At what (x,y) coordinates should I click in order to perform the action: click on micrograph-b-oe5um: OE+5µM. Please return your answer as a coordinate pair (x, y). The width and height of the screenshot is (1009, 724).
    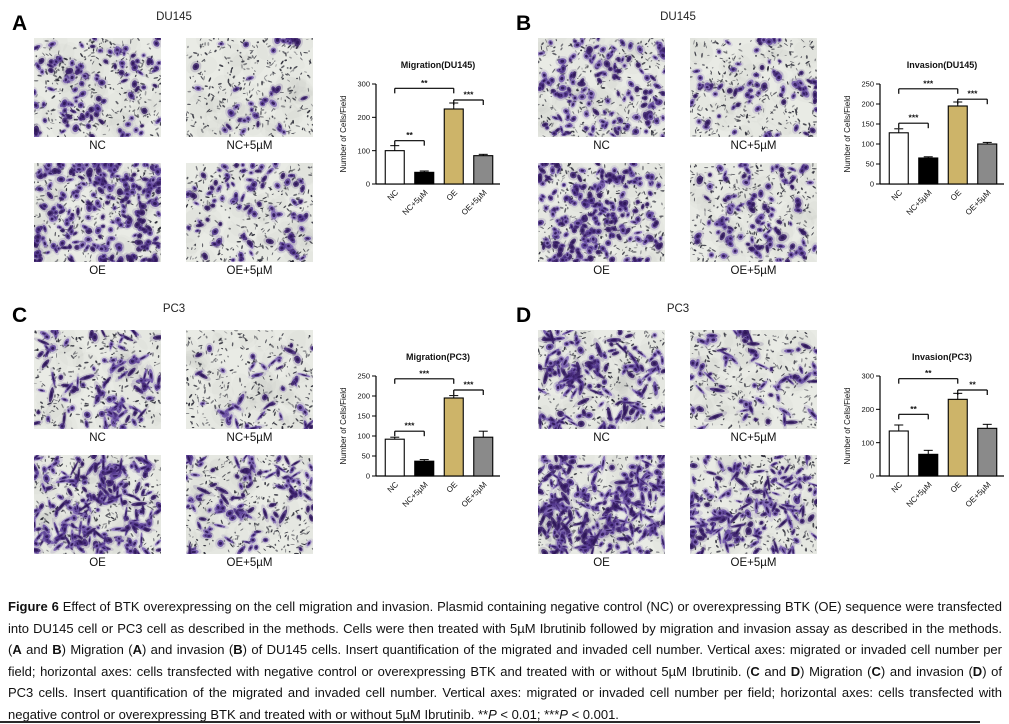
    Looking at the image, I should click on (753, 220).